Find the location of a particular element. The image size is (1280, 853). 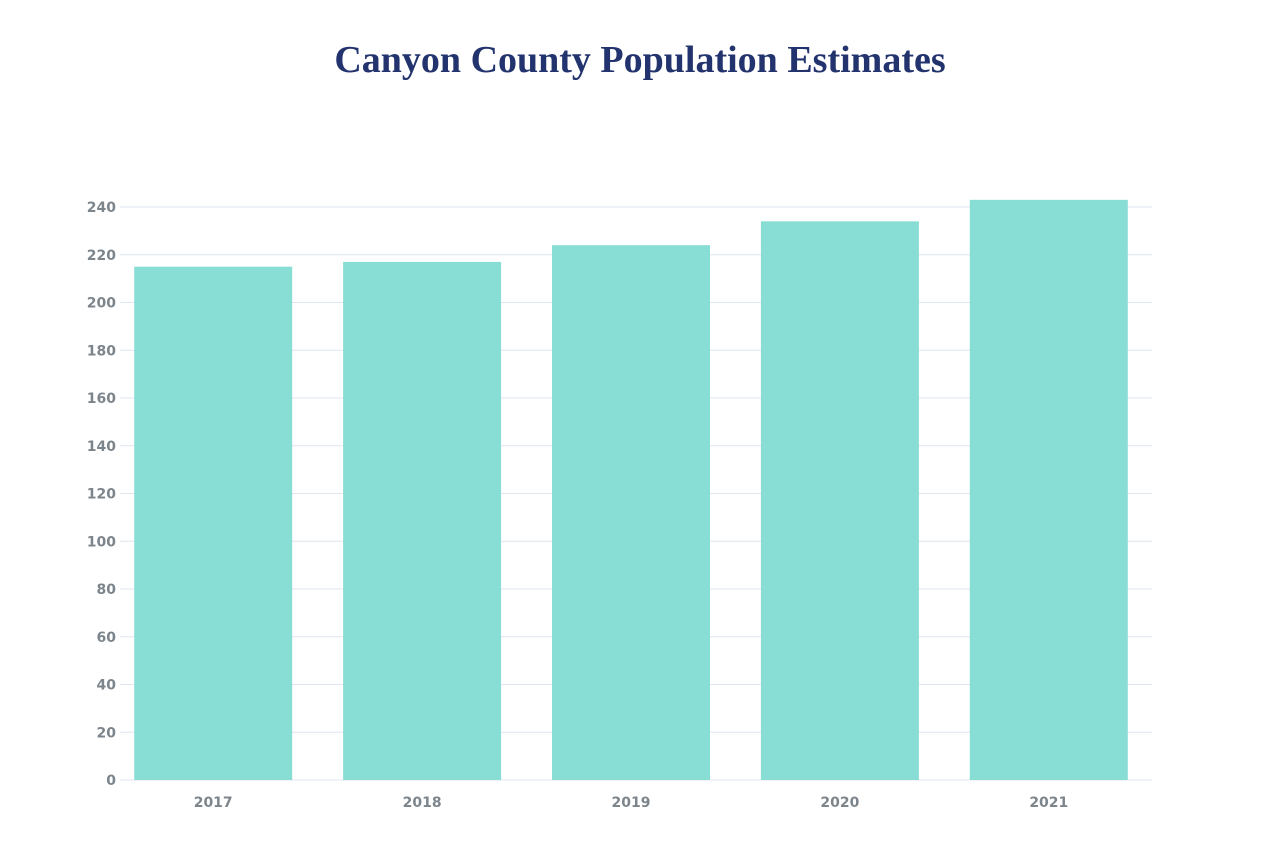

y-tick-label: 20 is located at coordinates (107, 733).